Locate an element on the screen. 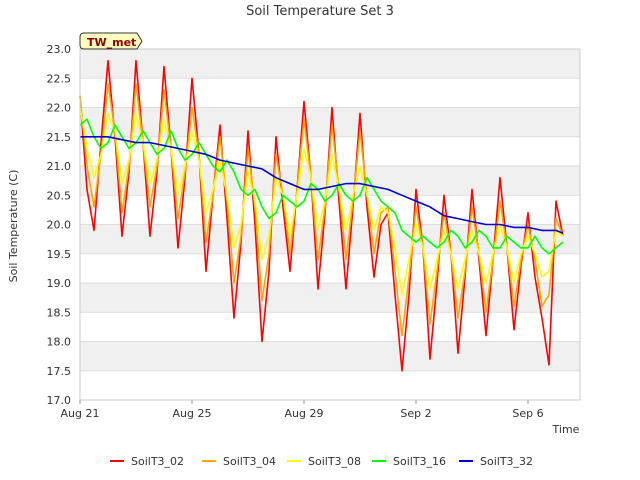 The width and height of the screenshot is (640, 480). x-axis: Aug 21 Aug 25 Aug 29 Sep 2 Sep 6 is located at coordinates (302, 410).